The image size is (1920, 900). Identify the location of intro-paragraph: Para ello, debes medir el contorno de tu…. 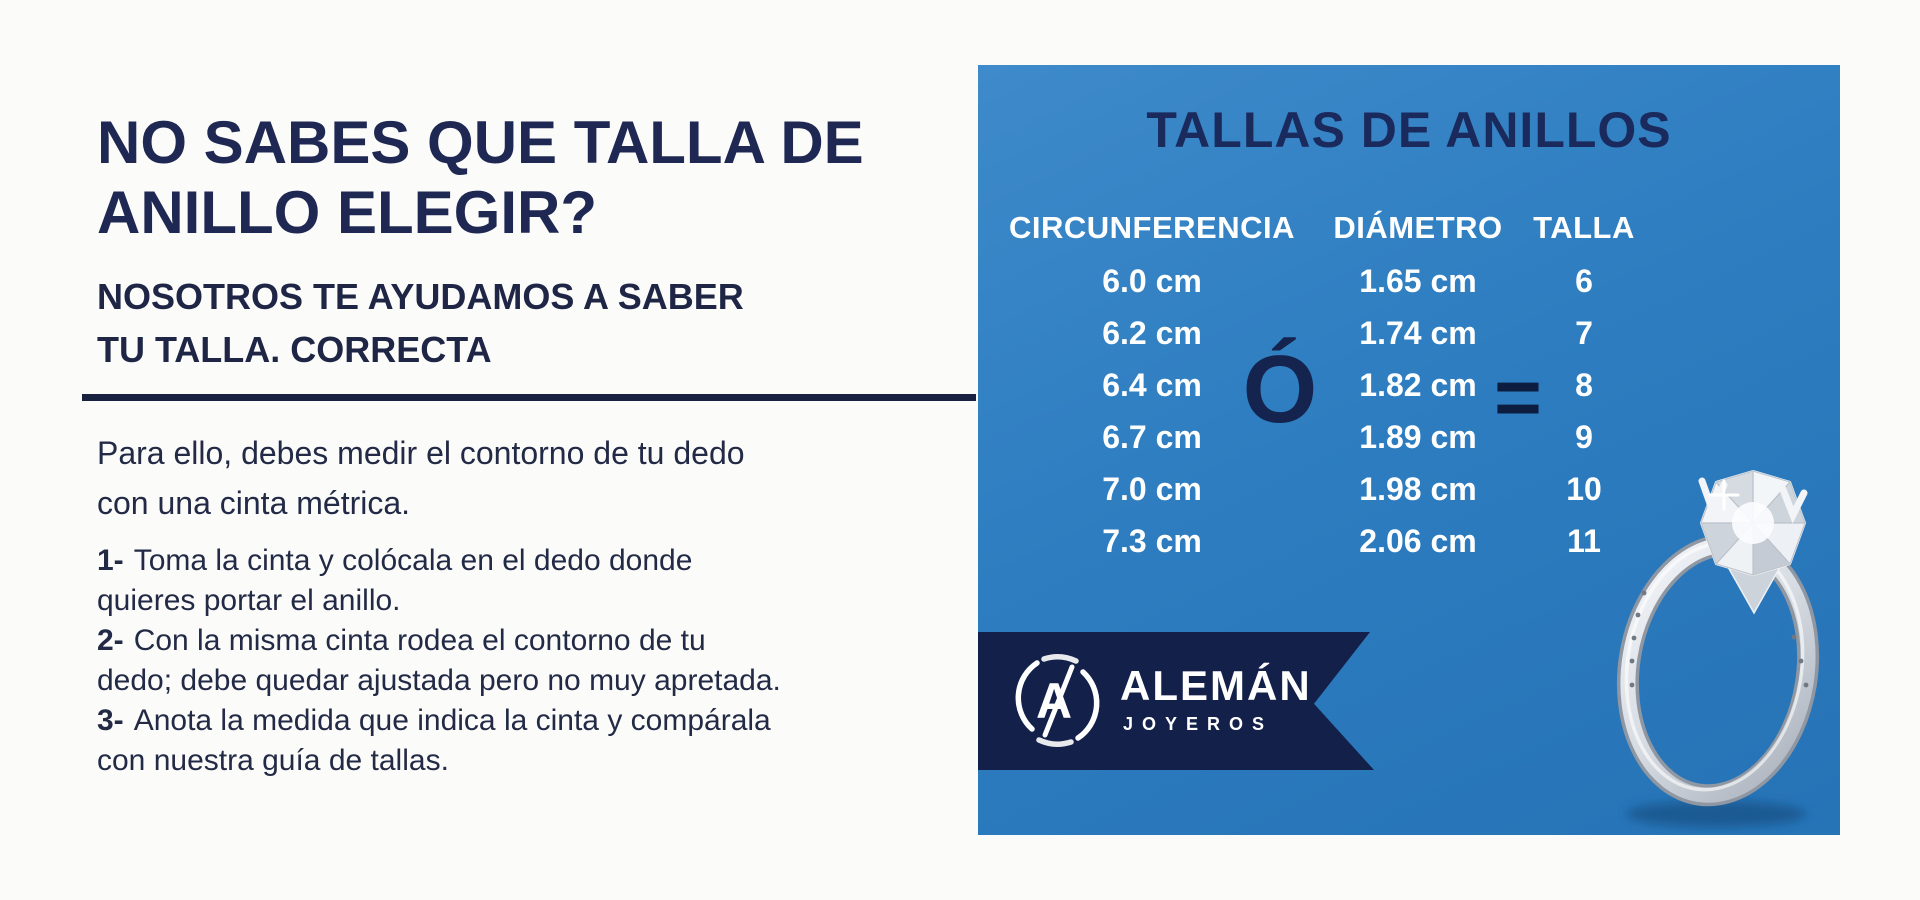
(467, 478).